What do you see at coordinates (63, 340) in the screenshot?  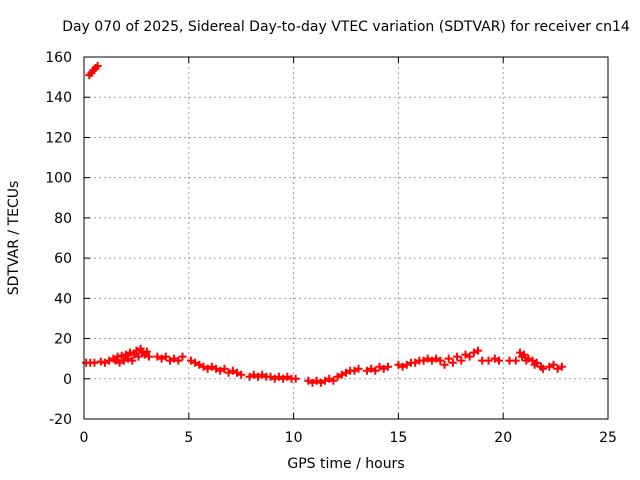 I see `y-tick-label: 20` at bounding box center [63, 340].